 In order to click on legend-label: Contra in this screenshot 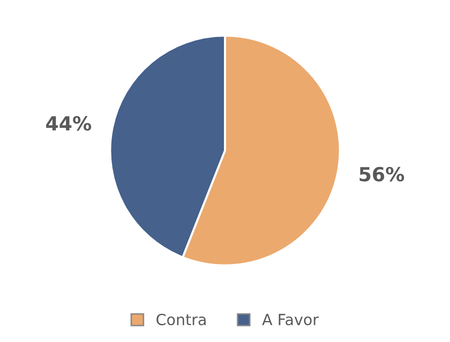, I will do `click(181, 320)`.